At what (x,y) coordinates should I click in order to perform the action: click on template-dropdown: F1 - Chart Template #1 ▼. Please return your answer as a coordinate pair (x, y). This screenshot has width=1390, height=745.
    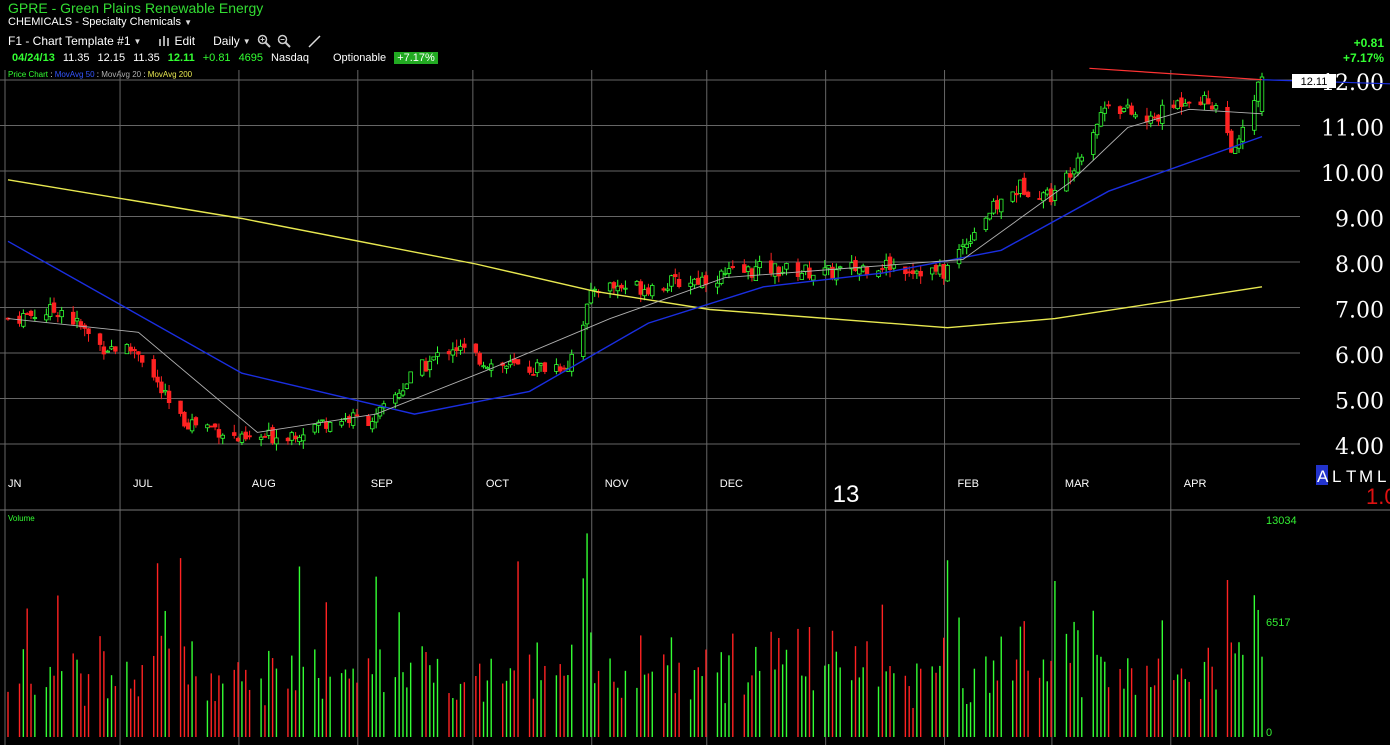
    Looking at the image, I should click on (74, 41).